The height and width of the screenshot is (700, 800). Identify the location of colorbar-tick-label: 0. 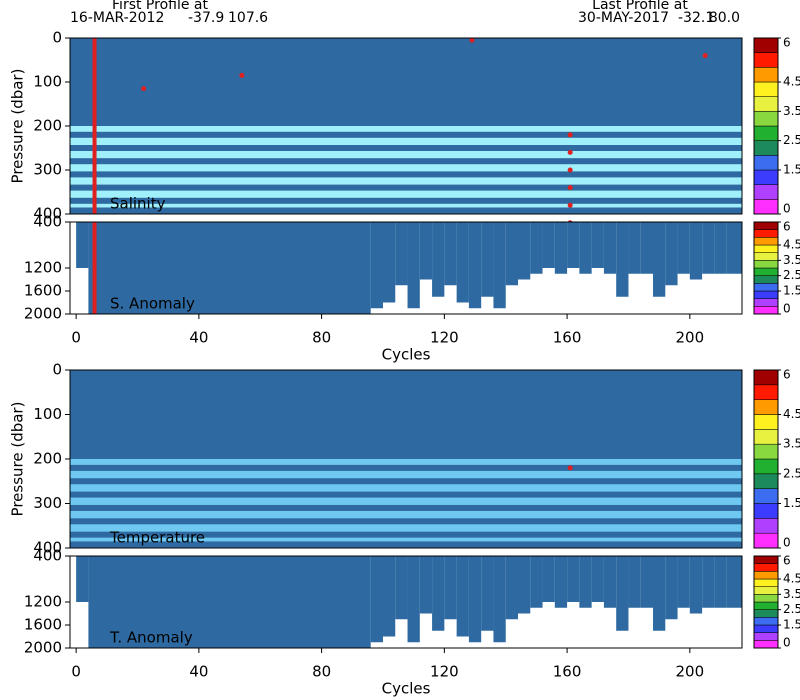
(787, 309).